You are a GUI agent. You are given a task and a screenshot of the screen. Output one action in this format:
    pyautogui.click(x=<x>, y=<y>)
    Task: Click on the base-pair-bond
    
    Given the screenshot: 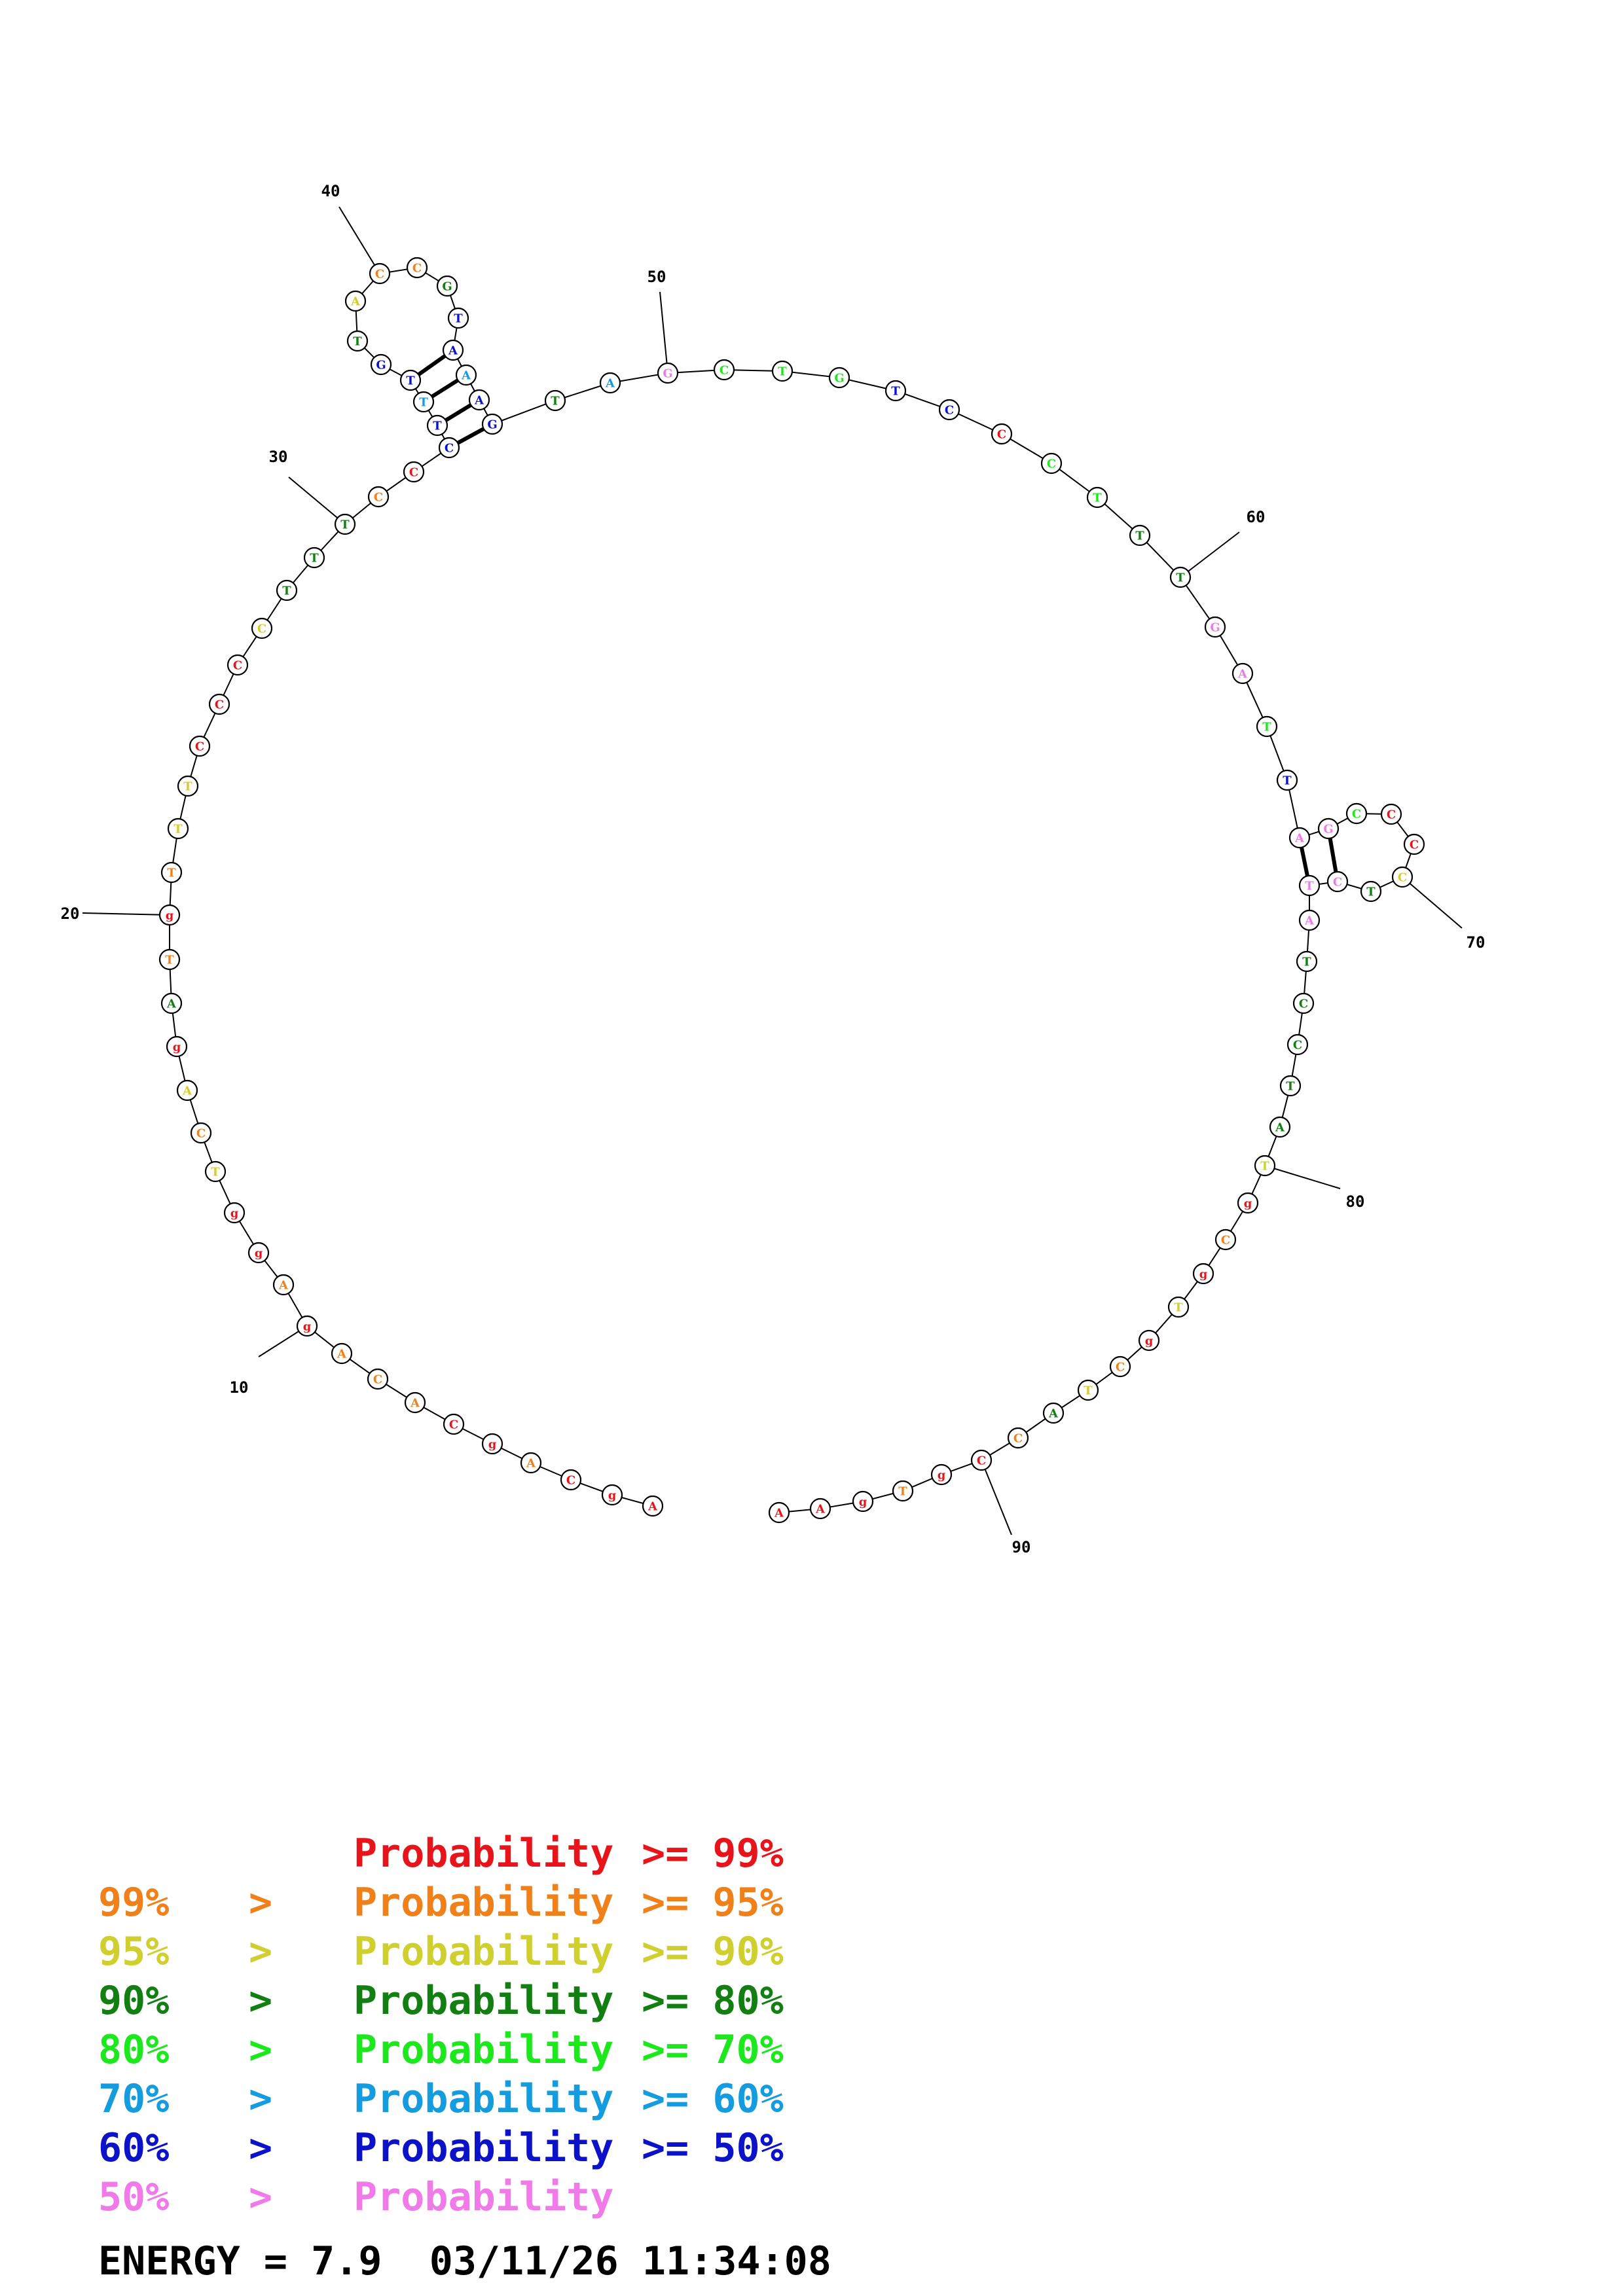 What is the action you would take?
    pyautogui.click(x=458, y=413)
    